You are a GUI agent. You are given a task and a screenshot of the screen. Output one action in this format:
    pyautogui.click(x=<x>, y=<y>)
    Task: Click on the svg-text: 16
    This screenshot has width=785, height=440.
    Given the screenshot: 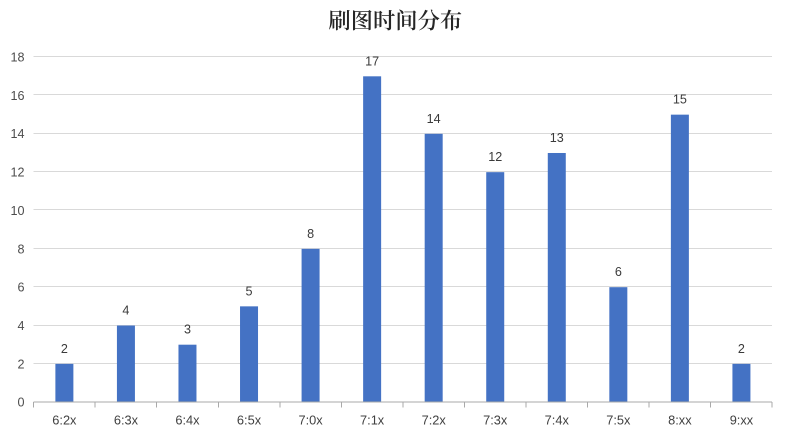 What is the action you would take?
    pyautogui.click(x=17, y=96)
    